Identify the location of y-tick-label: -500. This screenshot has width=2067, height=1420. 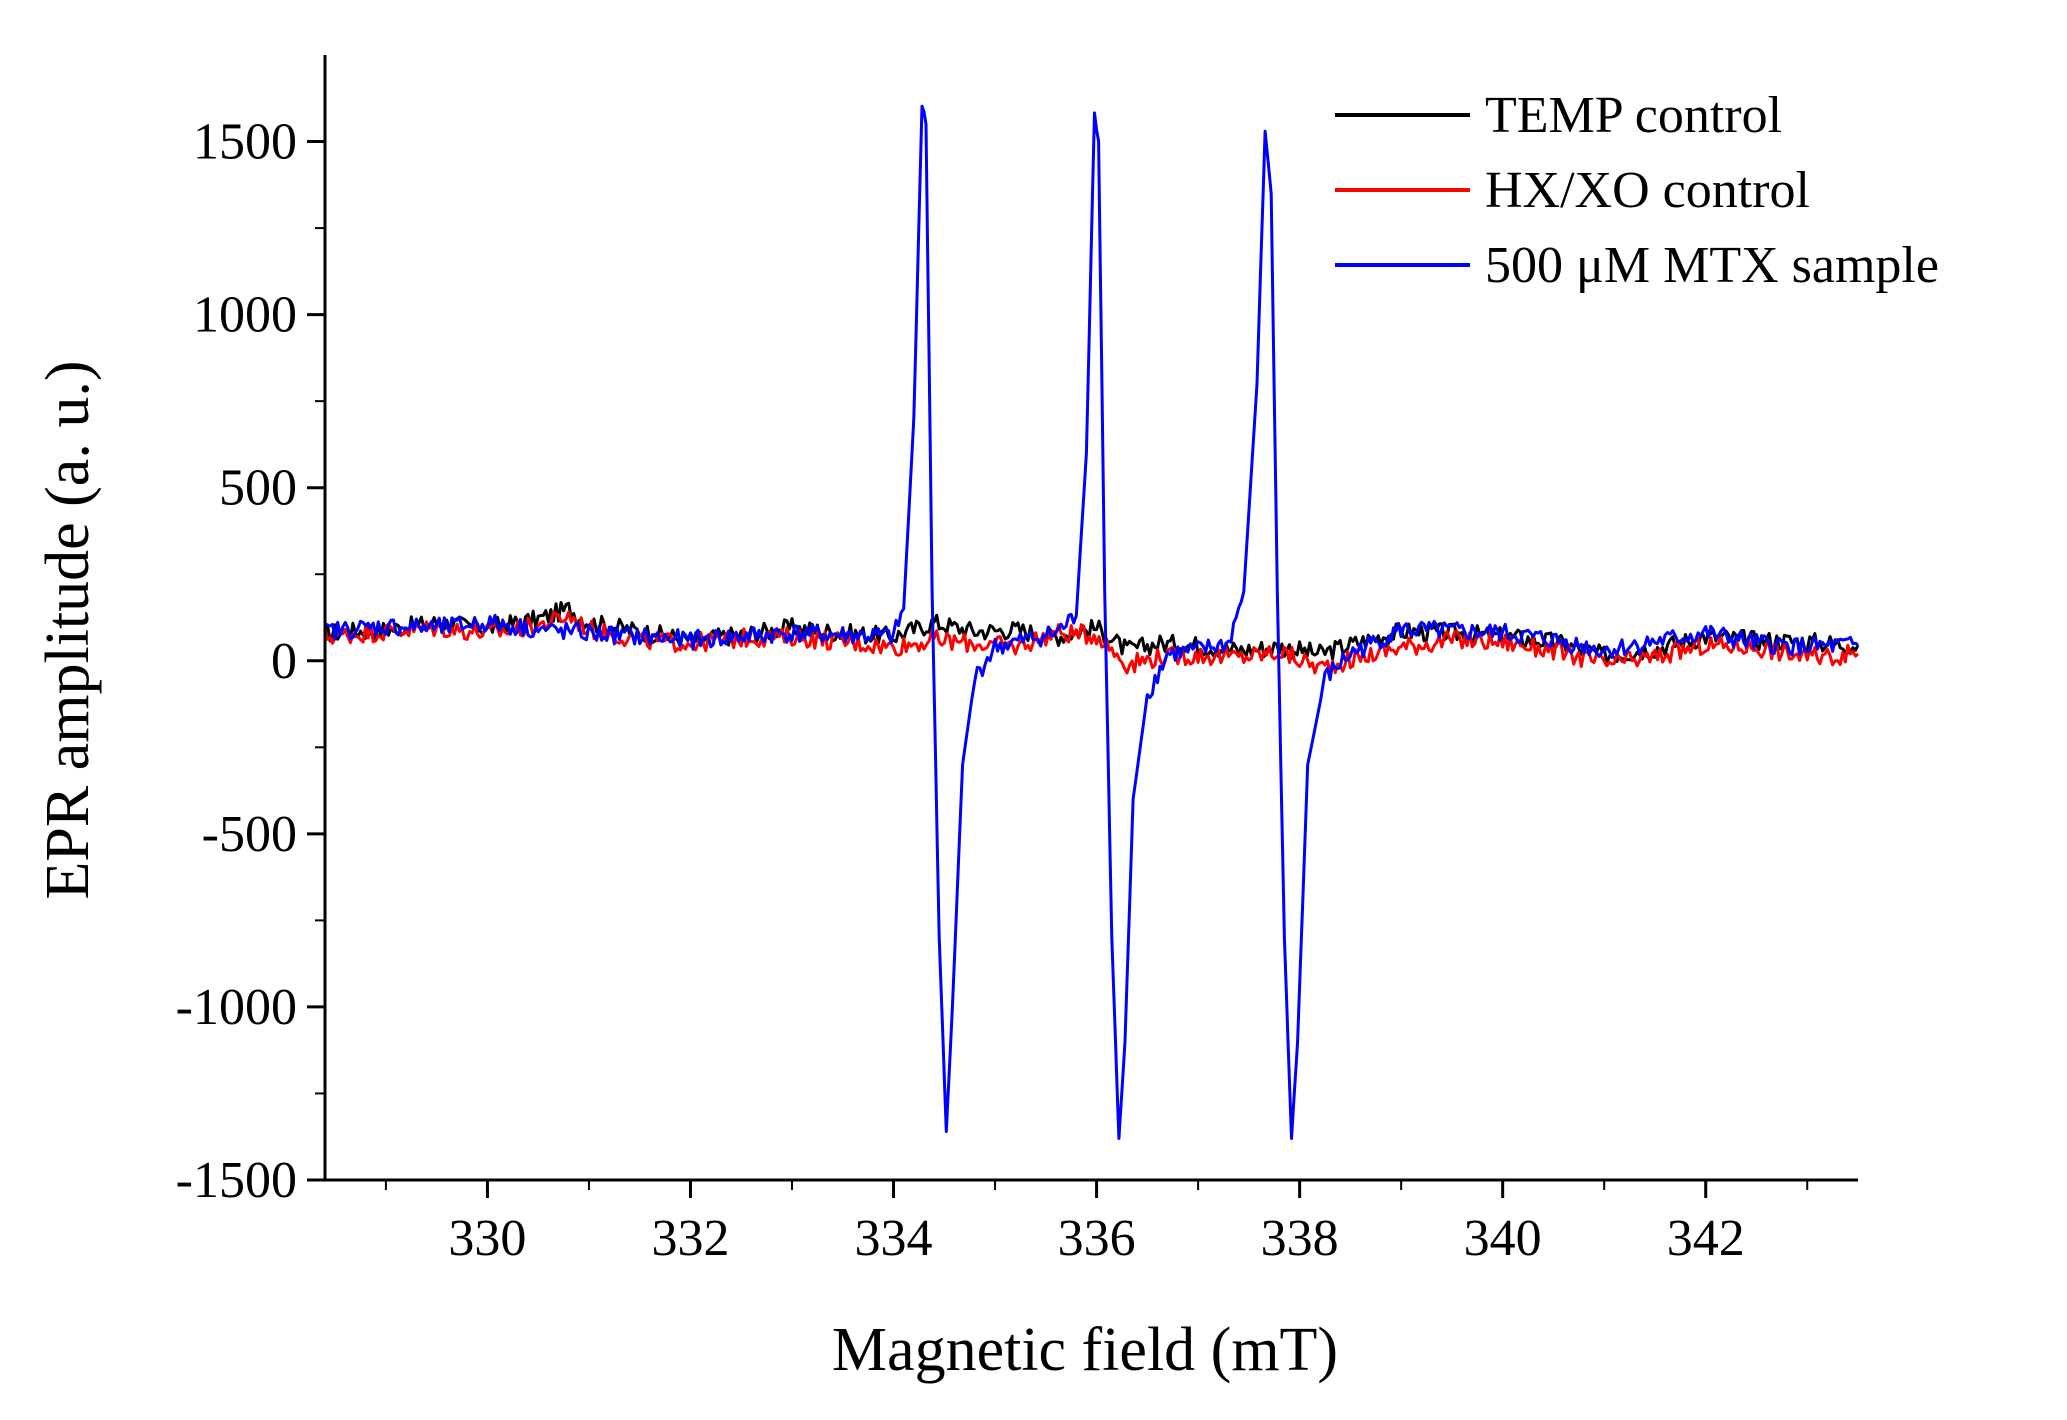
(249, 834).